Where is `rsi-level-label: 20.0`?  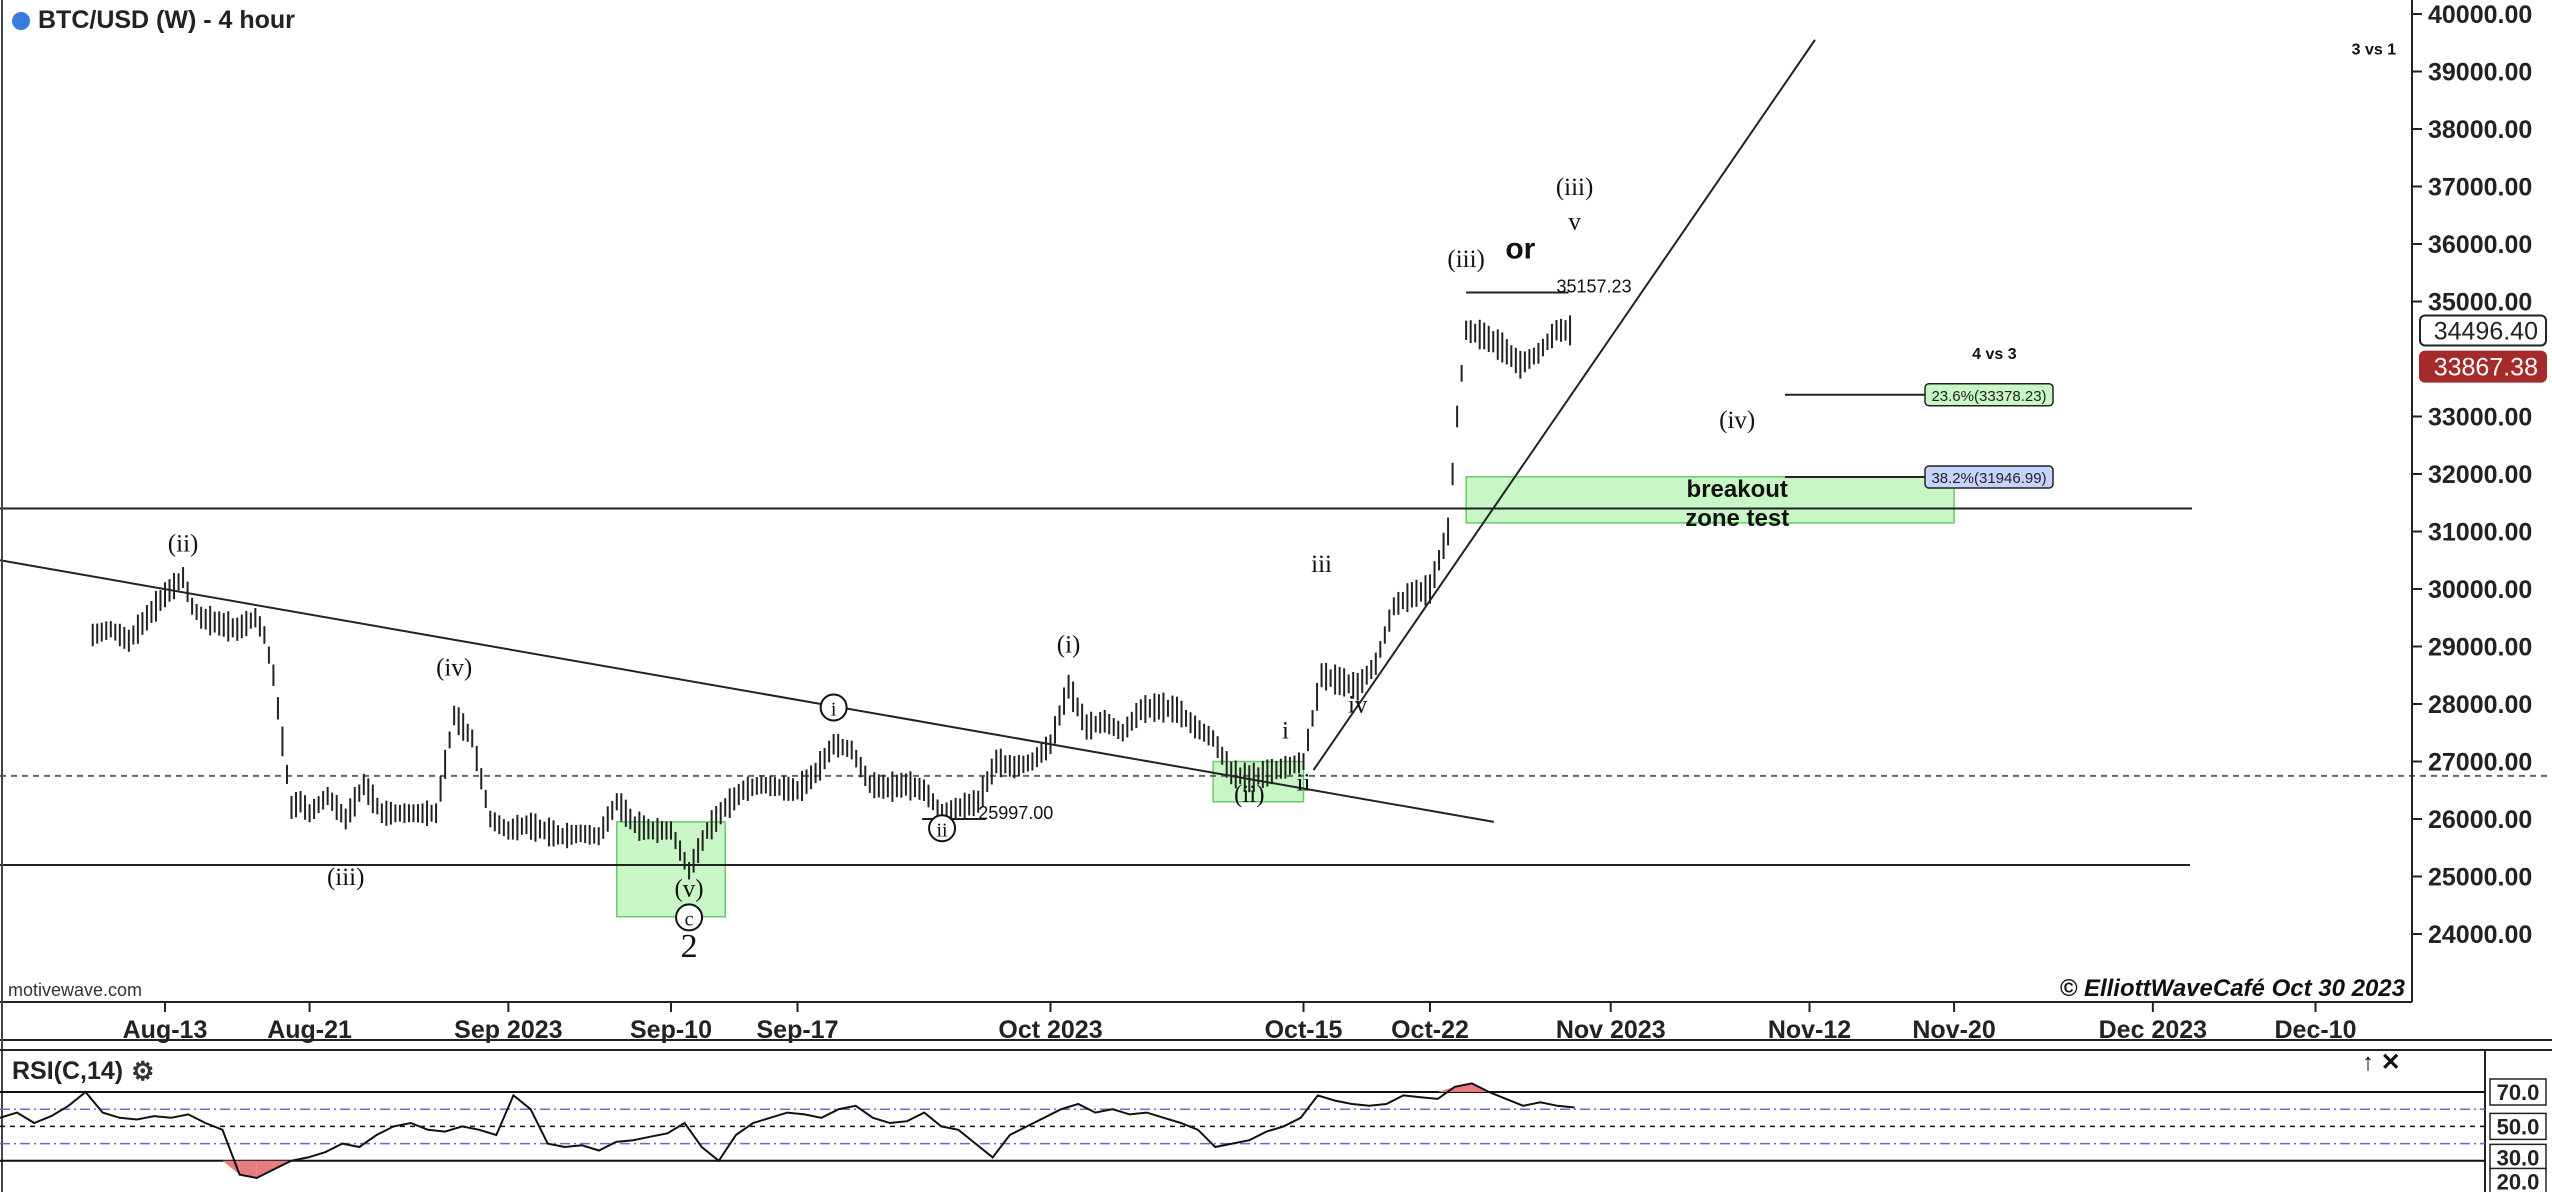 rsi-level-label: 20.0 is located at coordinates (2518, 1180).